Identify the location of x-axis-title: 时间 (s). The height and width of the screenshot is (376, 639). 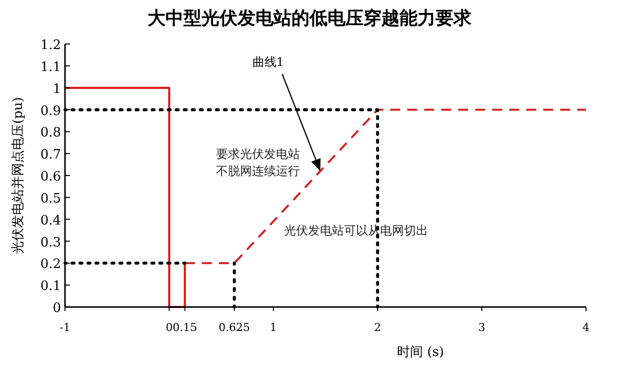
(420, 352).